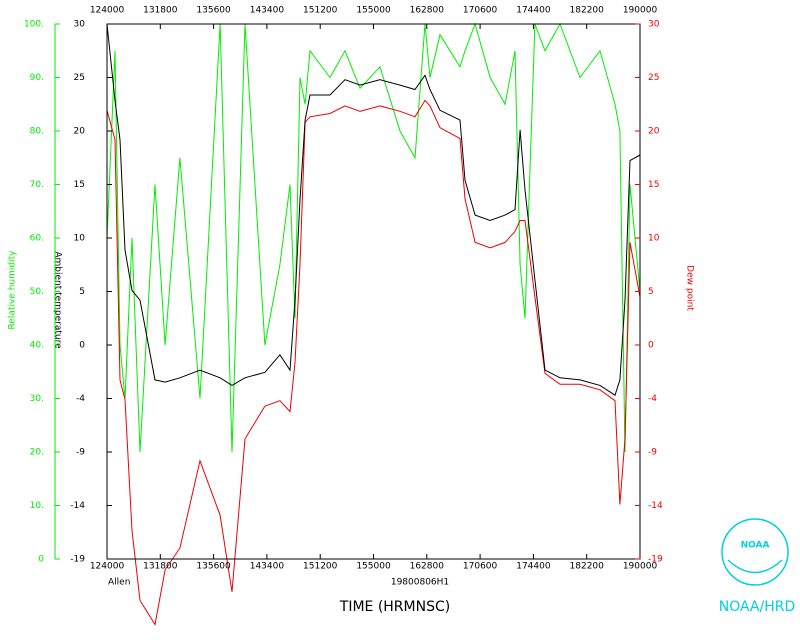 The image size is (800, 640). What do you see at coordinates (427, 567) in the screenshot?
I see `x-tick-label: 162800` at bounding box center [427, 567].